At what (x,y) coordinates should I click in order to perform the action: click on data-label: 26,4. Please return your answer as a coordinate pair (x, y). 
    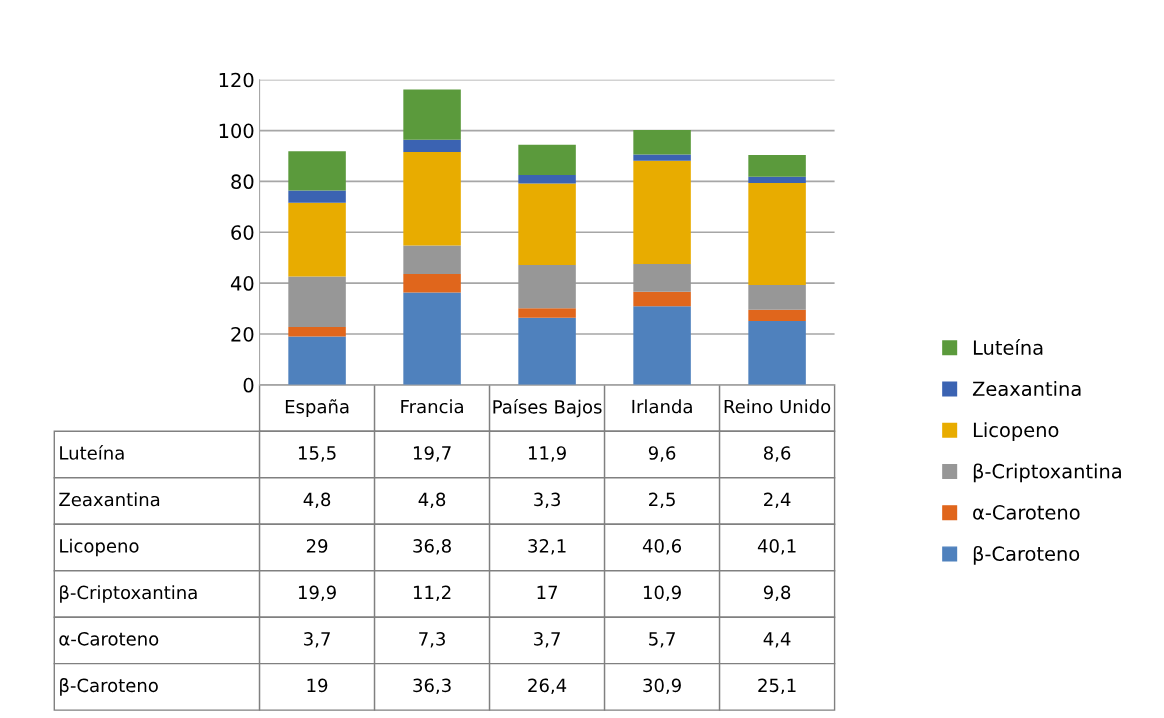
    Looking at the image, I should click on (547, 686).